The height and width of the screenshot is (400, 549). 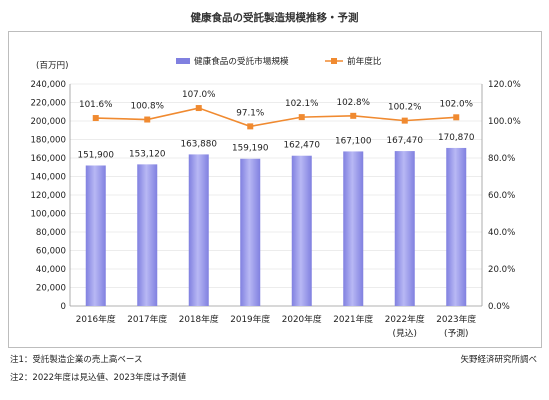 I want to click on y-right-tick-label: 40.0%, so click(x=501, y=233).